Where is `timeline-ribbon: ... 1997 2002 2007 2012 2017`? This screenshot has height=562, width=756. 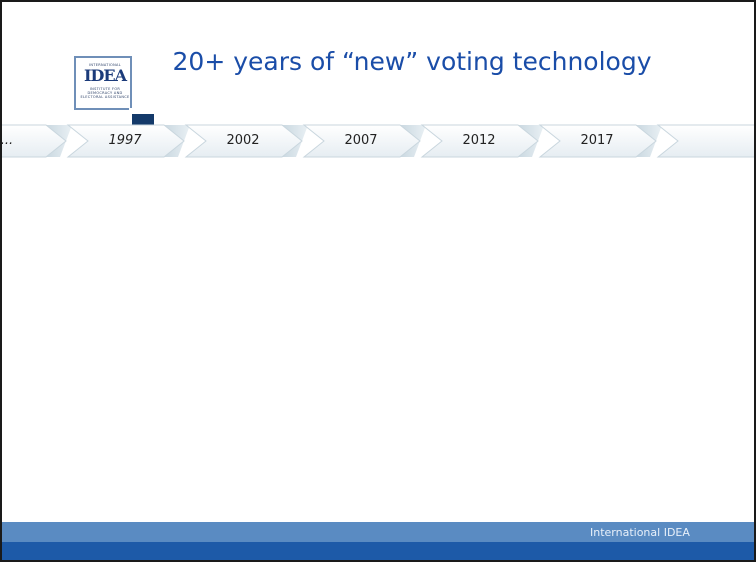
timeline-ribbon: ... 1997 2002 2007 2012 2017 is located at coordinates (377, 141).